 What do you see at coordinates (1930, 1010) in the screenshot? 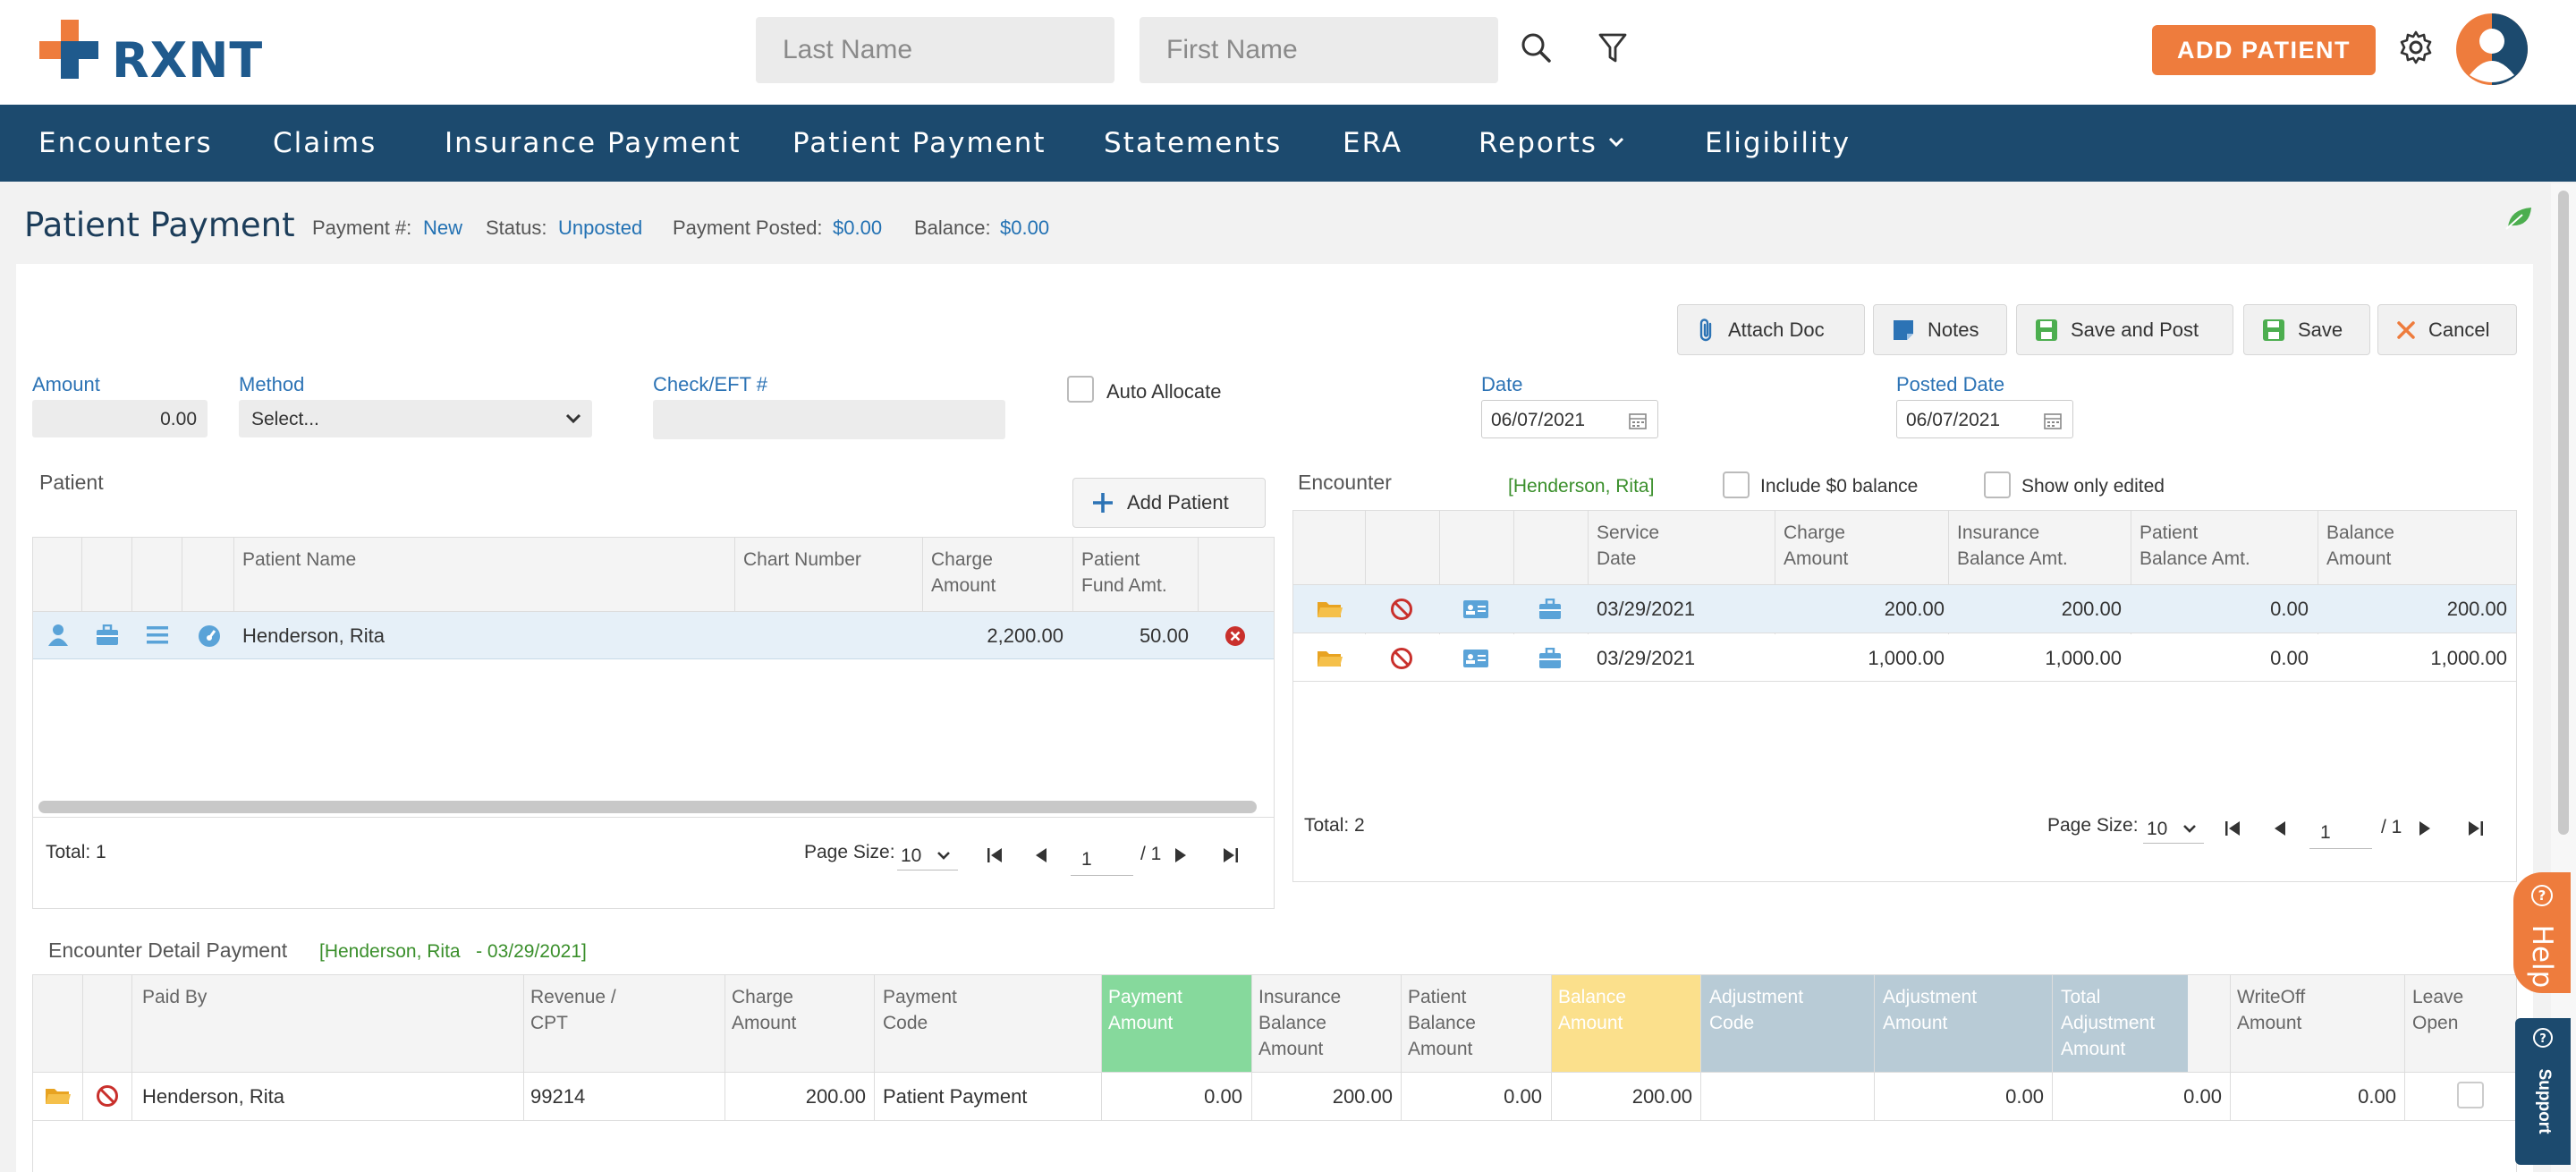
I see `column-header-adjustment-amount: Adjustment Amount` at bounding box center [1930, 1010].